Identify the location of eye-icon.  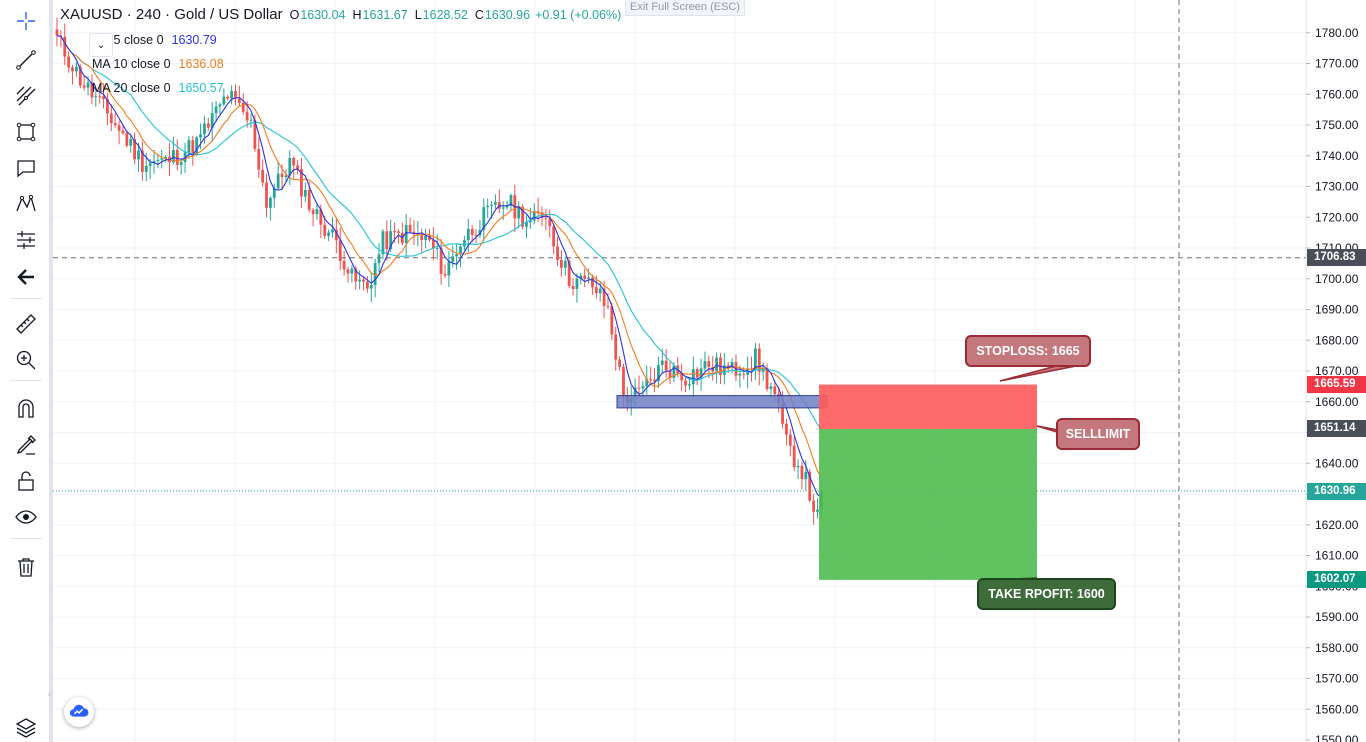
(26, 517).